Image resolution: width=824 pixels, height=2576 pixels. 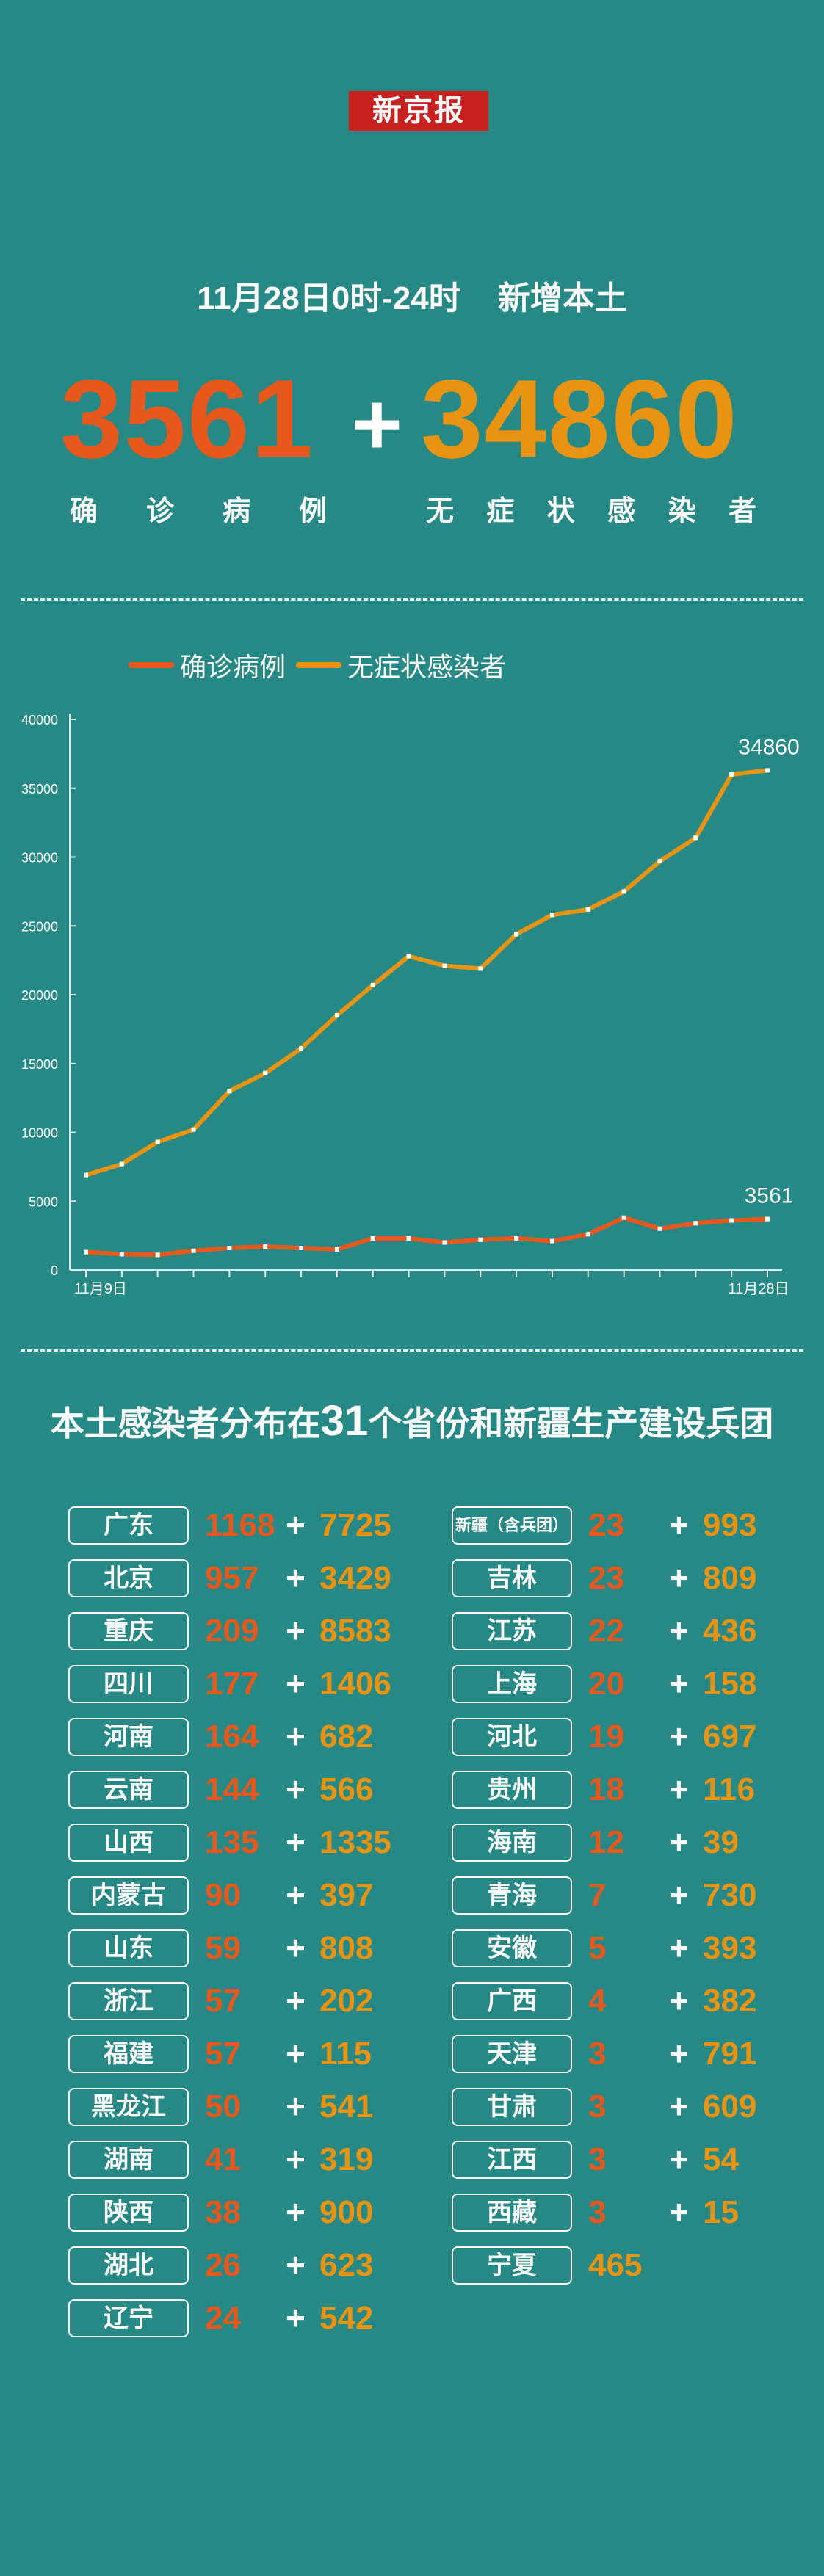 What do you see at coordinates (346, 2001) in the screenshot?
I see `province-asymptomatic: 202` at bounding box center [346, 2001].